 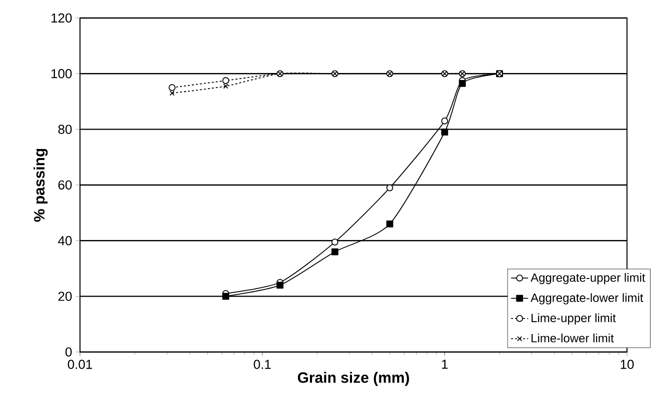 What do you see at coordinates (41, 185) in the screenshot?
I see `y-axis-title: % passing` at bounding box center [41, 185].